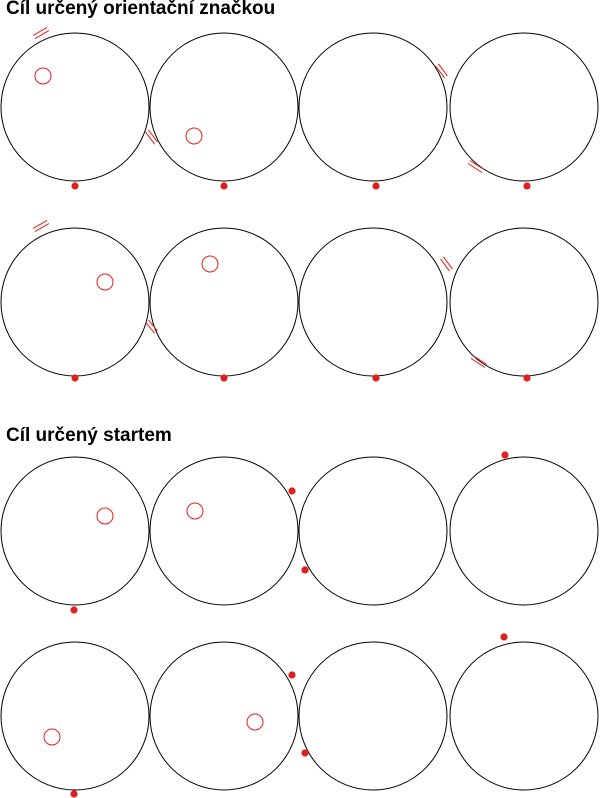 This screenshot has height=798, width=600. Describe the element at coordinates (141, 9) in the screenshot. I see `section-title-orientation-mark: Cíl určený orientační značkou` at that location.